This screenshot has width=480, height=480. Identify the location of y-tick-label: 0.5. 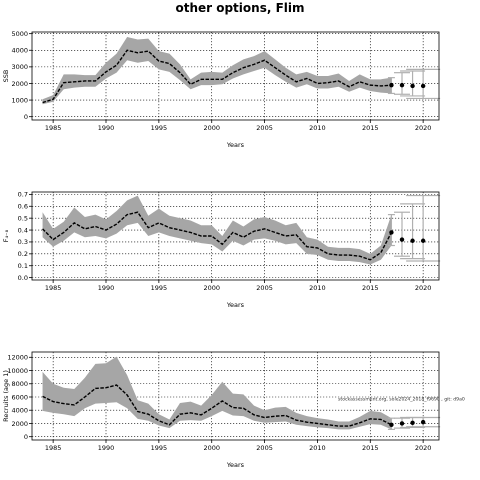
(23, 218).